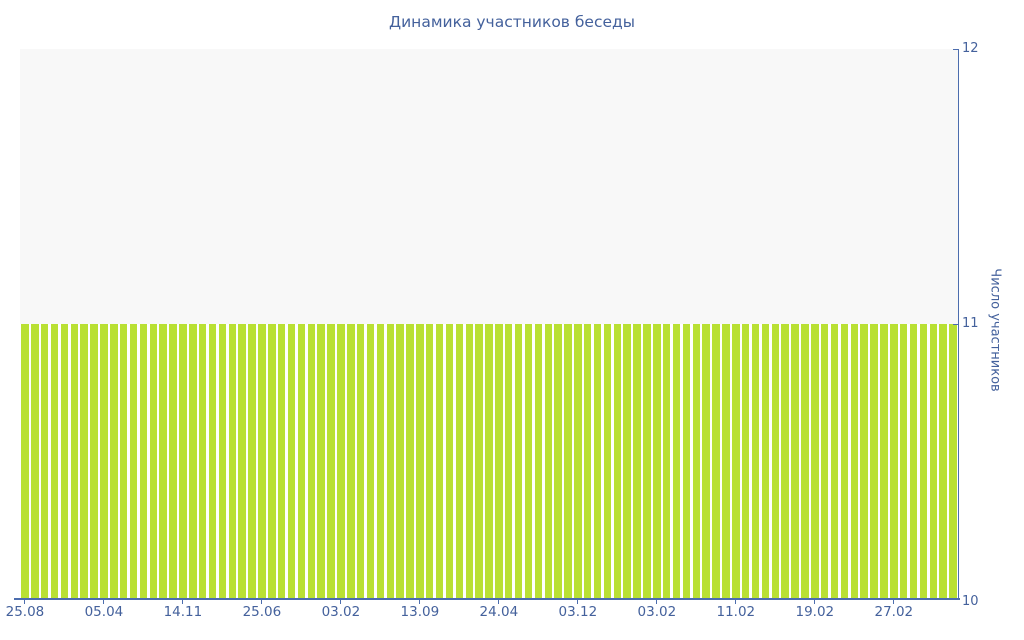 The width and height of the screenshot is (1024, 640). I want to click on x-tick-label: 14.11, so click(183, 612).